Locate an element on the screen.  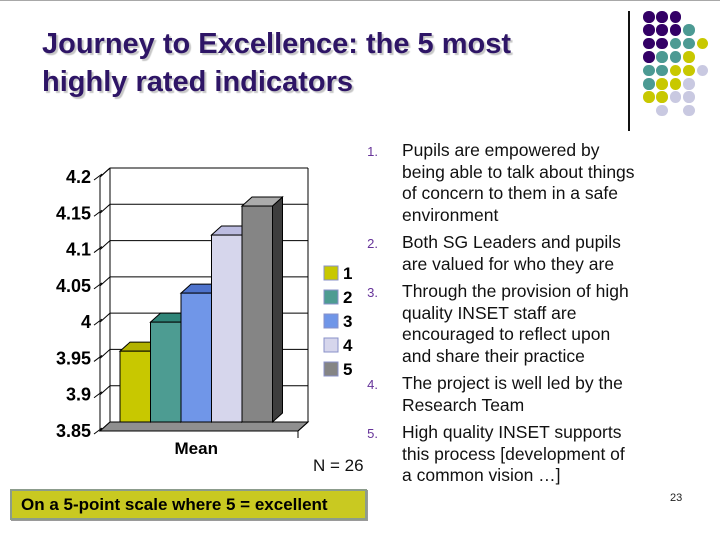
chart-floor is located at coordinates (204, 426).